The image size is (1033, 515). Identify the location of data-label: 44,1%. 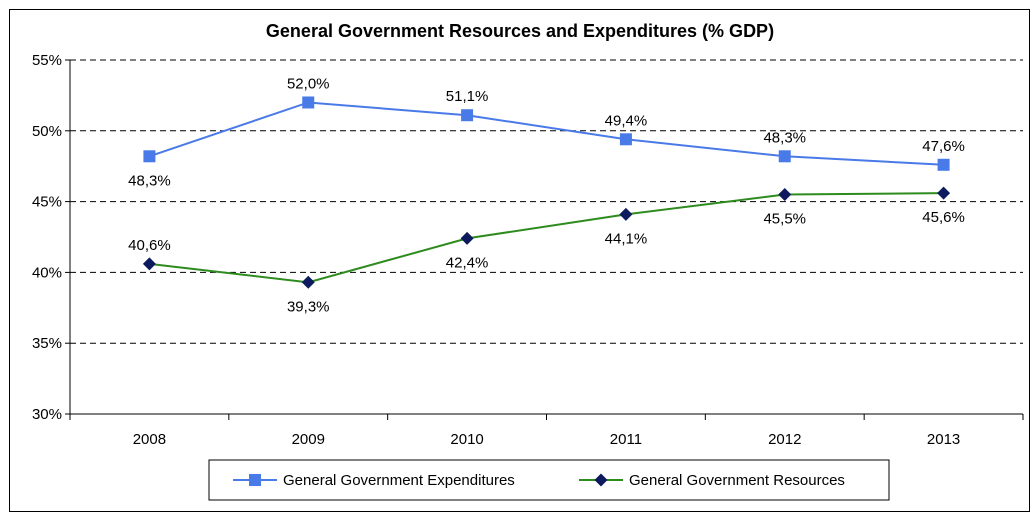
(626, 238).